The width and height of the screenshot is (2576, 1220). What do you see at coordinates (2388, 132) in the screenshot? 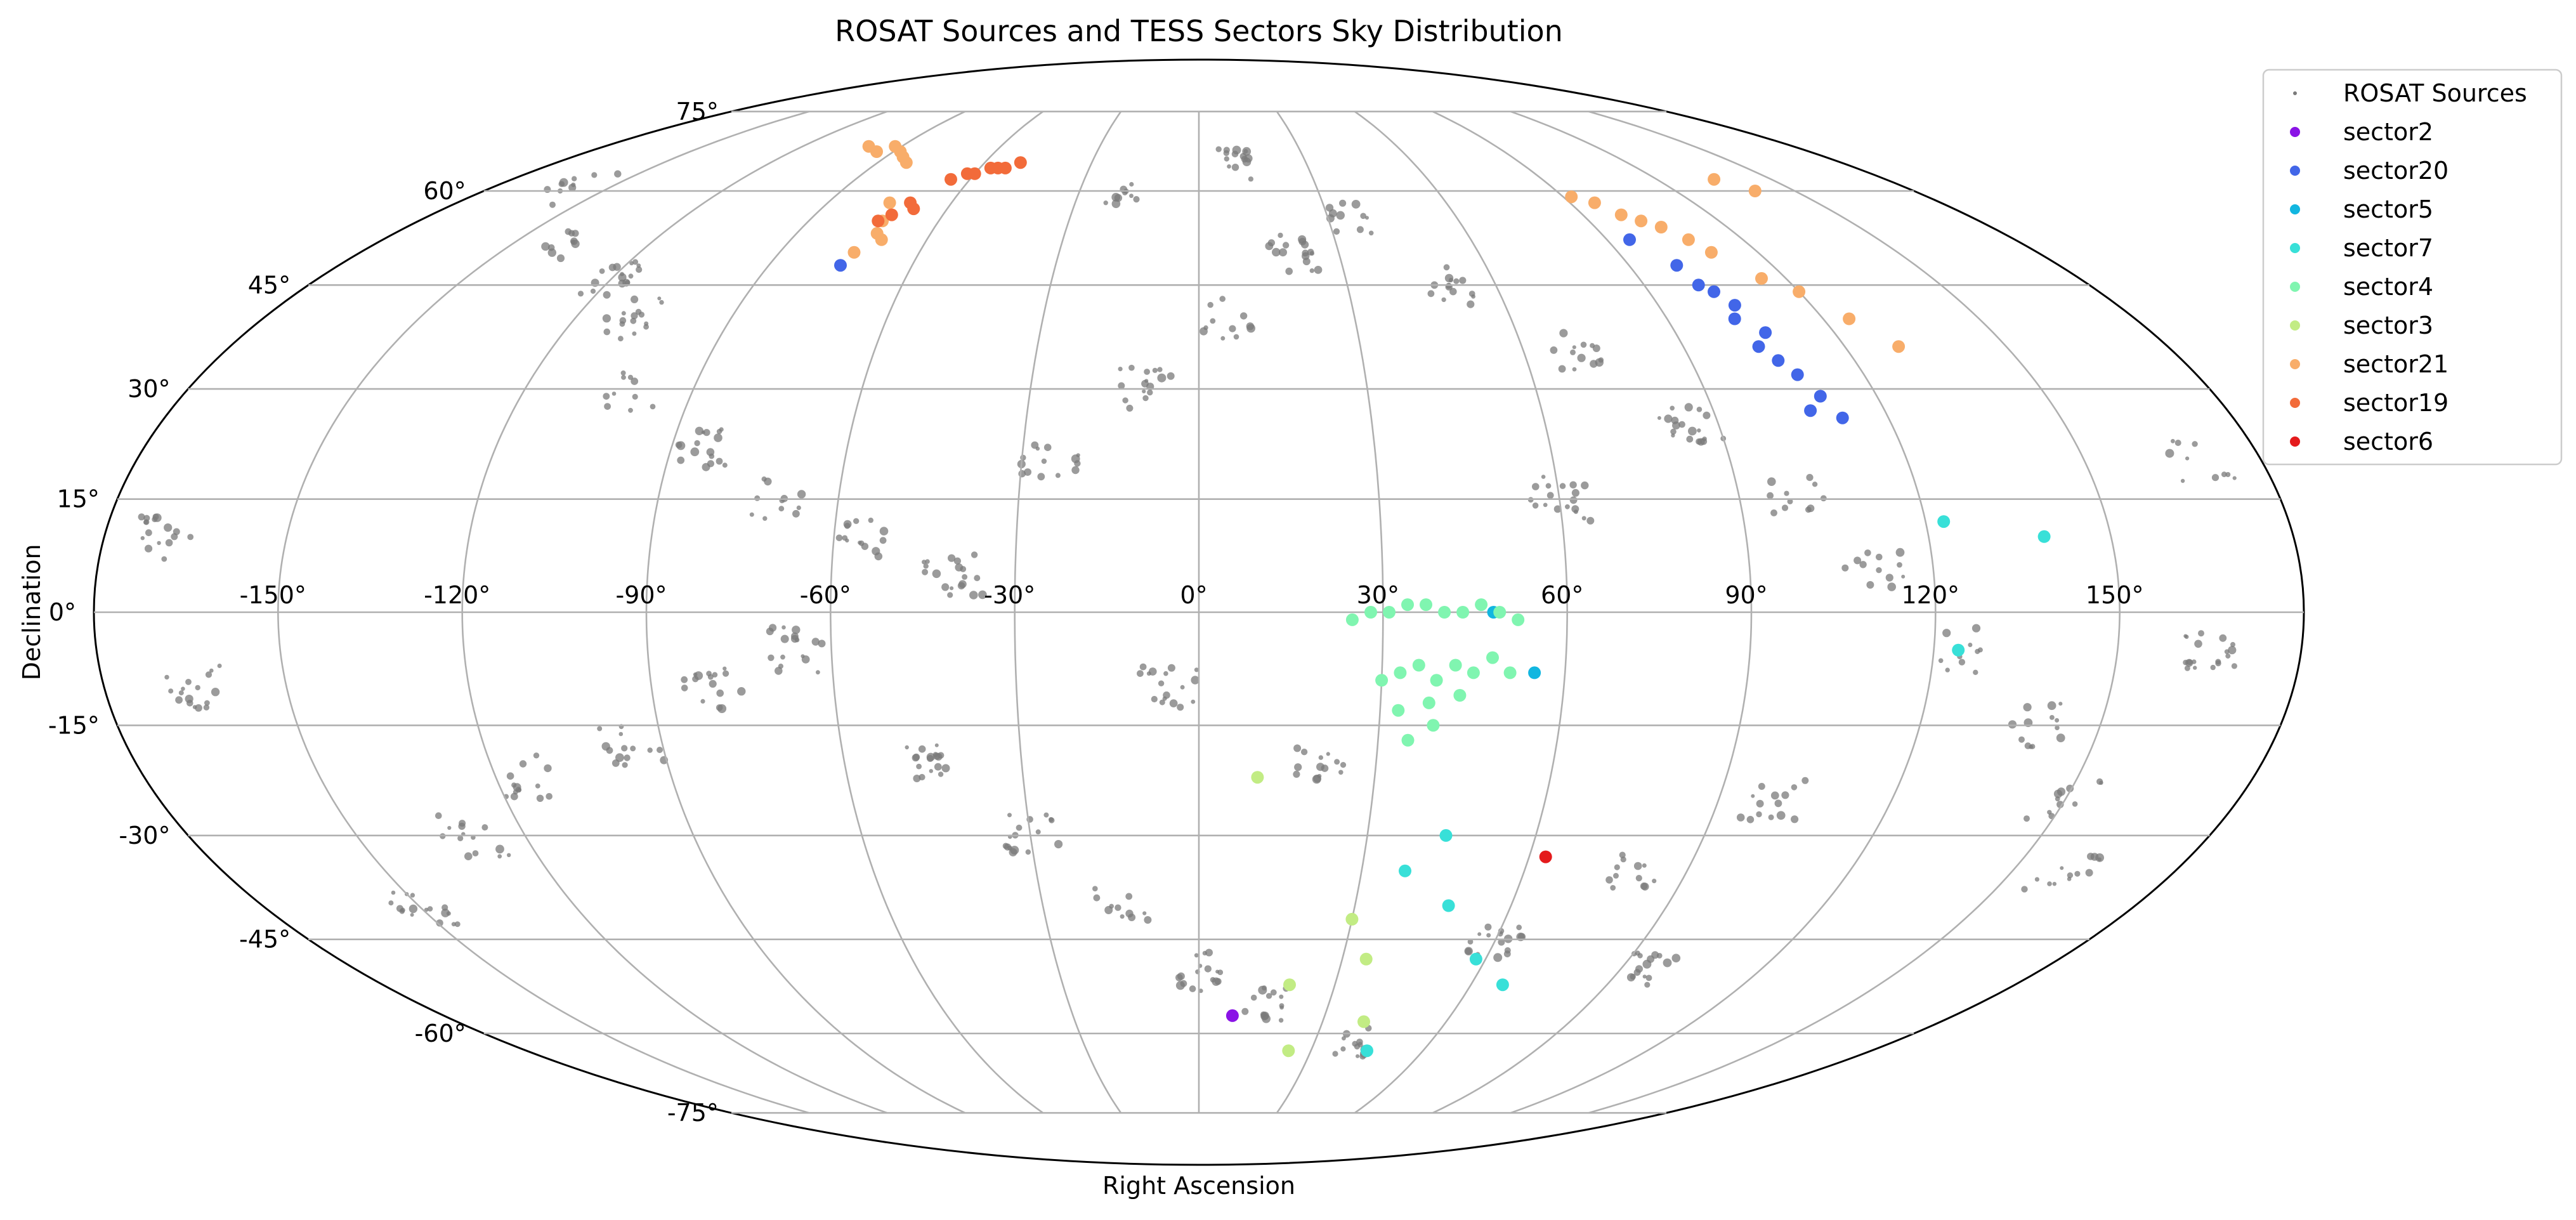
I see `legend-label: sector2` at bounding box center [2388, 132].